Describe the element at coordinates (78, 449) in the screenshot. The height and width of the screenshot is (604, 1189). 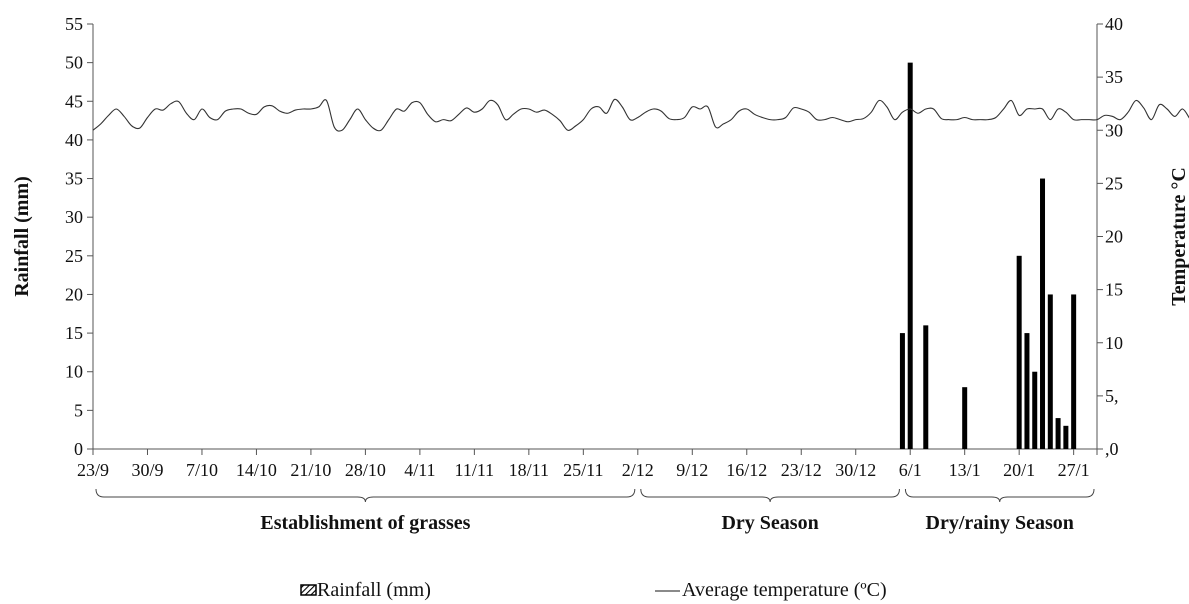
I see `y-tick-label: 0` at that location.